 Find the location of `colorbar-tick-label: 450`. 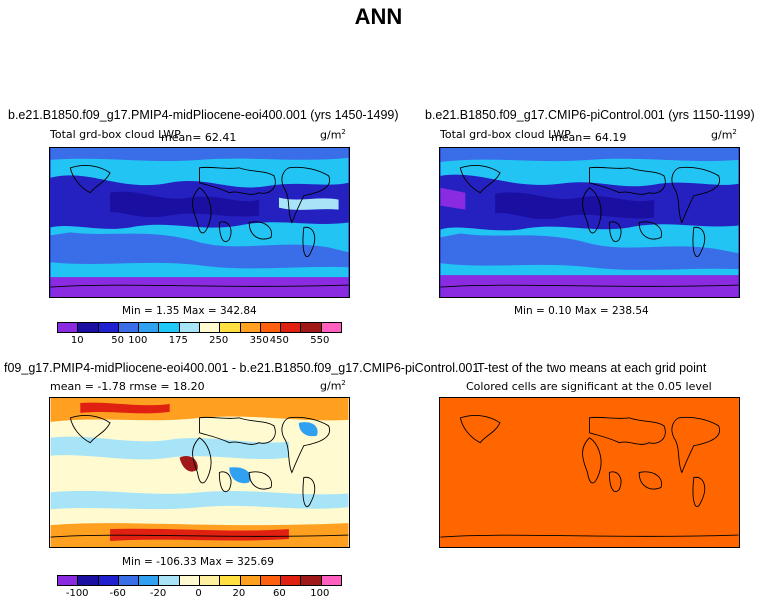

colorbar-tick-label: 450 is located at coordinates (279, 340).